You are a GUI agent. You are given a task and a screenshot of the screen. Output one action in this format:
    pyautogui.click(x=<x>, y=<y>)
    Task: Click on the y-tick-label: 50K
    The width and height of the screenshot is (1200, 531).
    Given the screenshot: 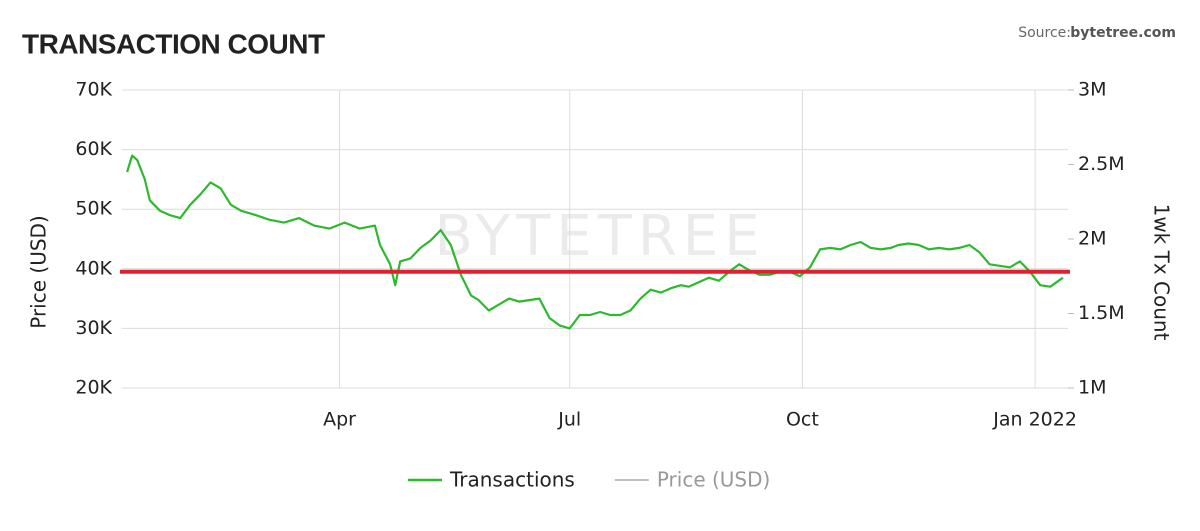 What is the action you would take?
    pyautogui.click(x=93, y=209)
    